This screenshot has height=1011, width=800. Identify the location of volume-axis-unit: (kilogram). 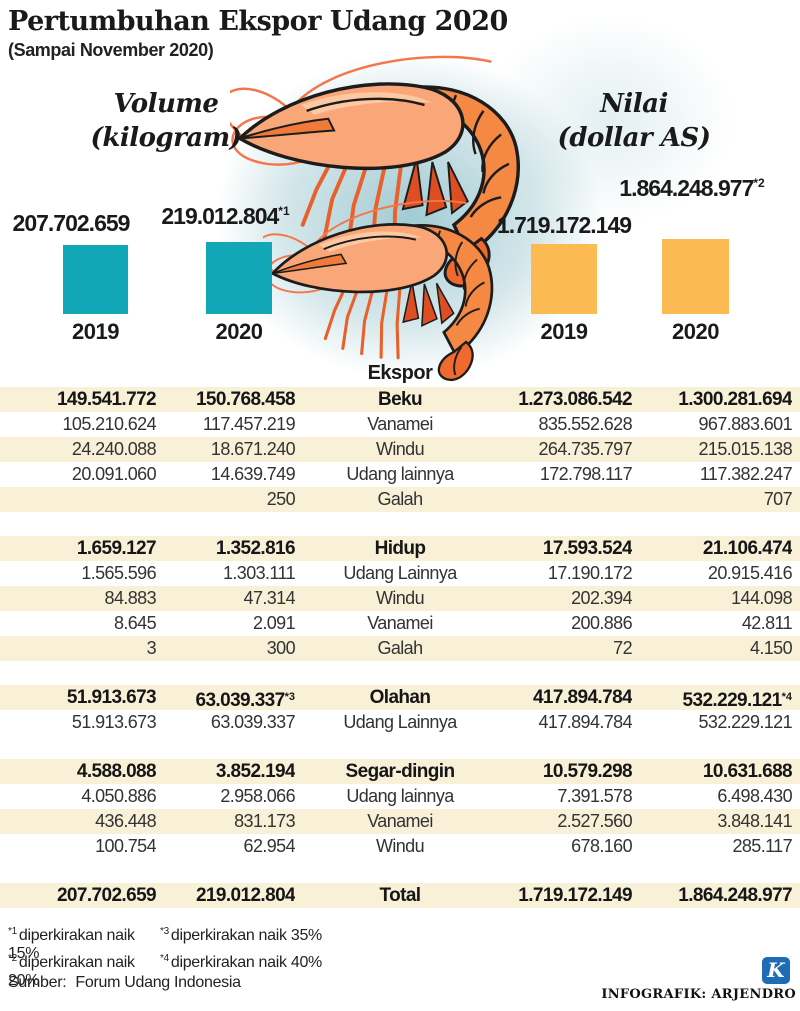
(166, 137).